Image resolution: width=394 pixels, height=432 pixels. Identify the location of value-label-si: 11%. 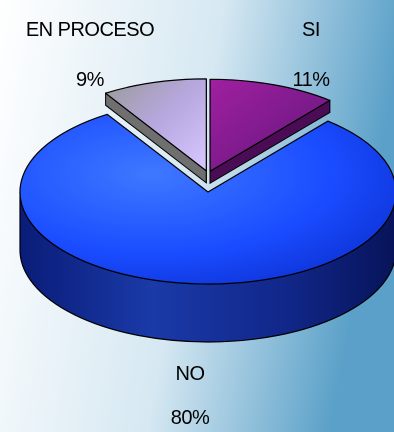
(311, 80).